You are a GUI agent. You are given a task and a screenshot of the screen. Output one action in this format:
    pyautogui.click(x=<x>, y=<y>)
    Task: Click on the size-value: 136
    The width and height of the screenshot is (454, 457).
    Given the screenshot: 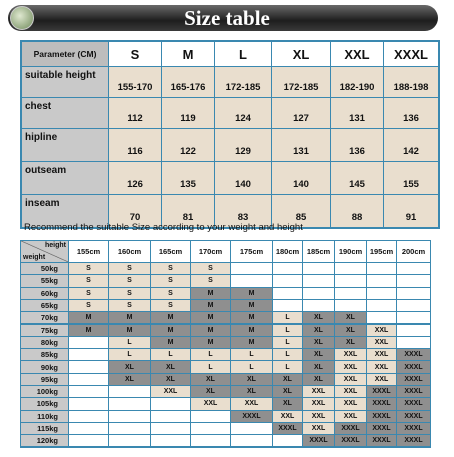 What is the action you would take?
    pyautogui.click(x=357, y=145)
    